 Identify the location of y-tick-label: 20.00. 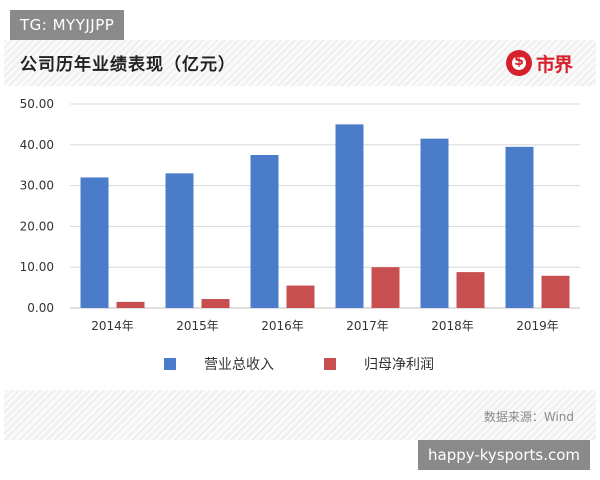
(37, 226).